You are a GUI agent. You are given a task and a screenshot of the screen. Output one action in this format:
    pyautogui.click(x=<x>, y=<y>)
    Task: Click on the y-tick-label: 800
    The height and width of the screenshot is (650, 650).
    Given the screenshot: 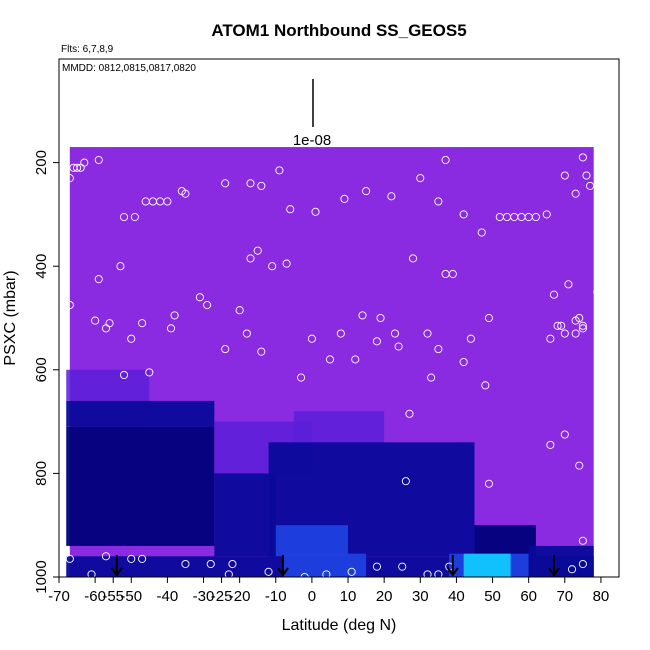 What is the action you would take?
    pyautogui.click(x=41, y=473)
    